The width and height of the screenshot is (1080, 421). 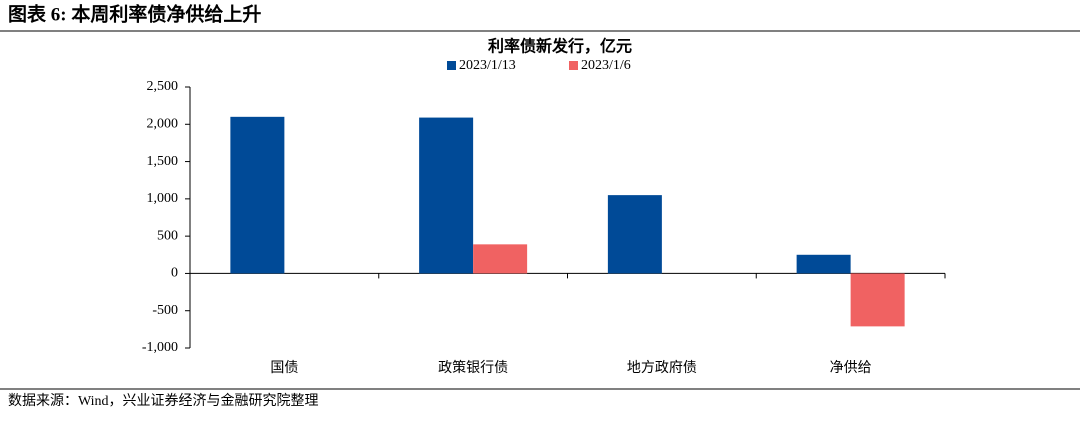 What do you see at coordinates (165, 310) in the screenshot?
I see `y-tick-label: -500` at bounding box center [165, 310].